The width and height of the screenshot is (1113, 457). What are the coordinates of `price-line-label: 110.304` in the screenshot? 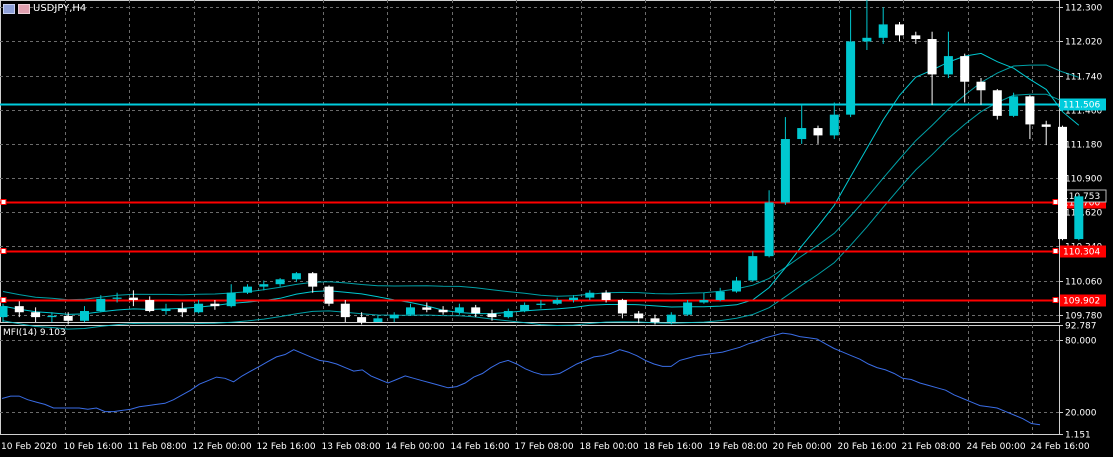 It's located at (1081, 253).